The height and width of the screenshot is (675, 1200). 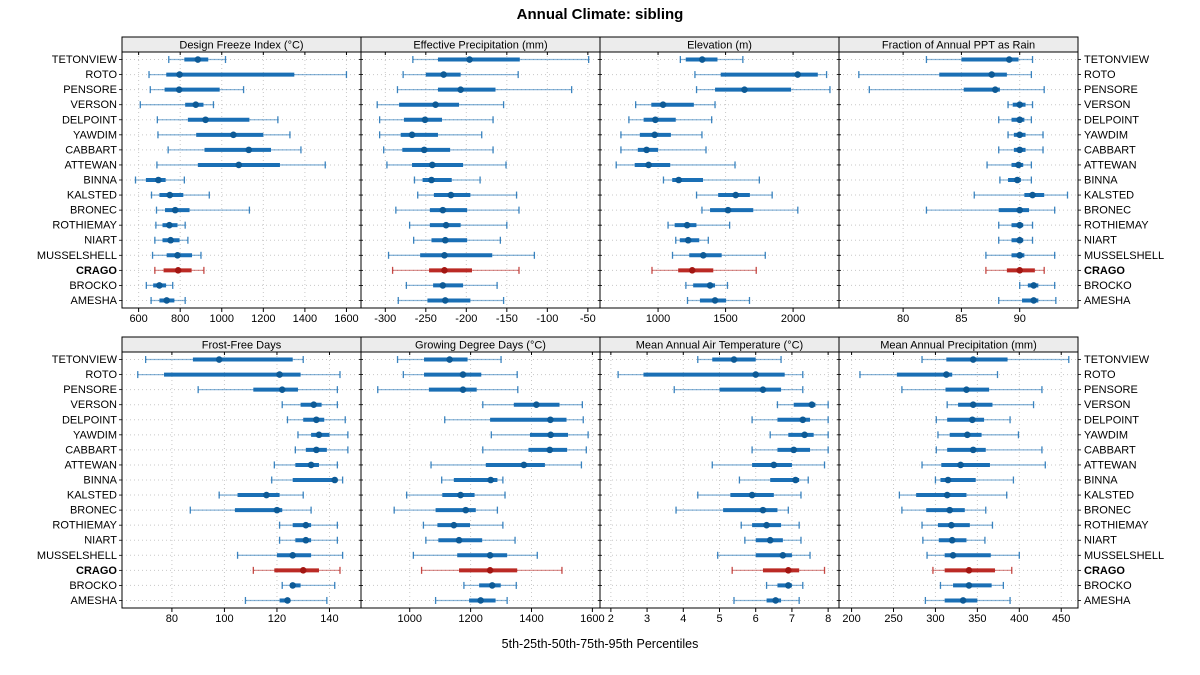 What do you see at coordinates (96, 571) in the screenshot?
I see `station-label-left: CRAGO` at bounding box center [96, 571].